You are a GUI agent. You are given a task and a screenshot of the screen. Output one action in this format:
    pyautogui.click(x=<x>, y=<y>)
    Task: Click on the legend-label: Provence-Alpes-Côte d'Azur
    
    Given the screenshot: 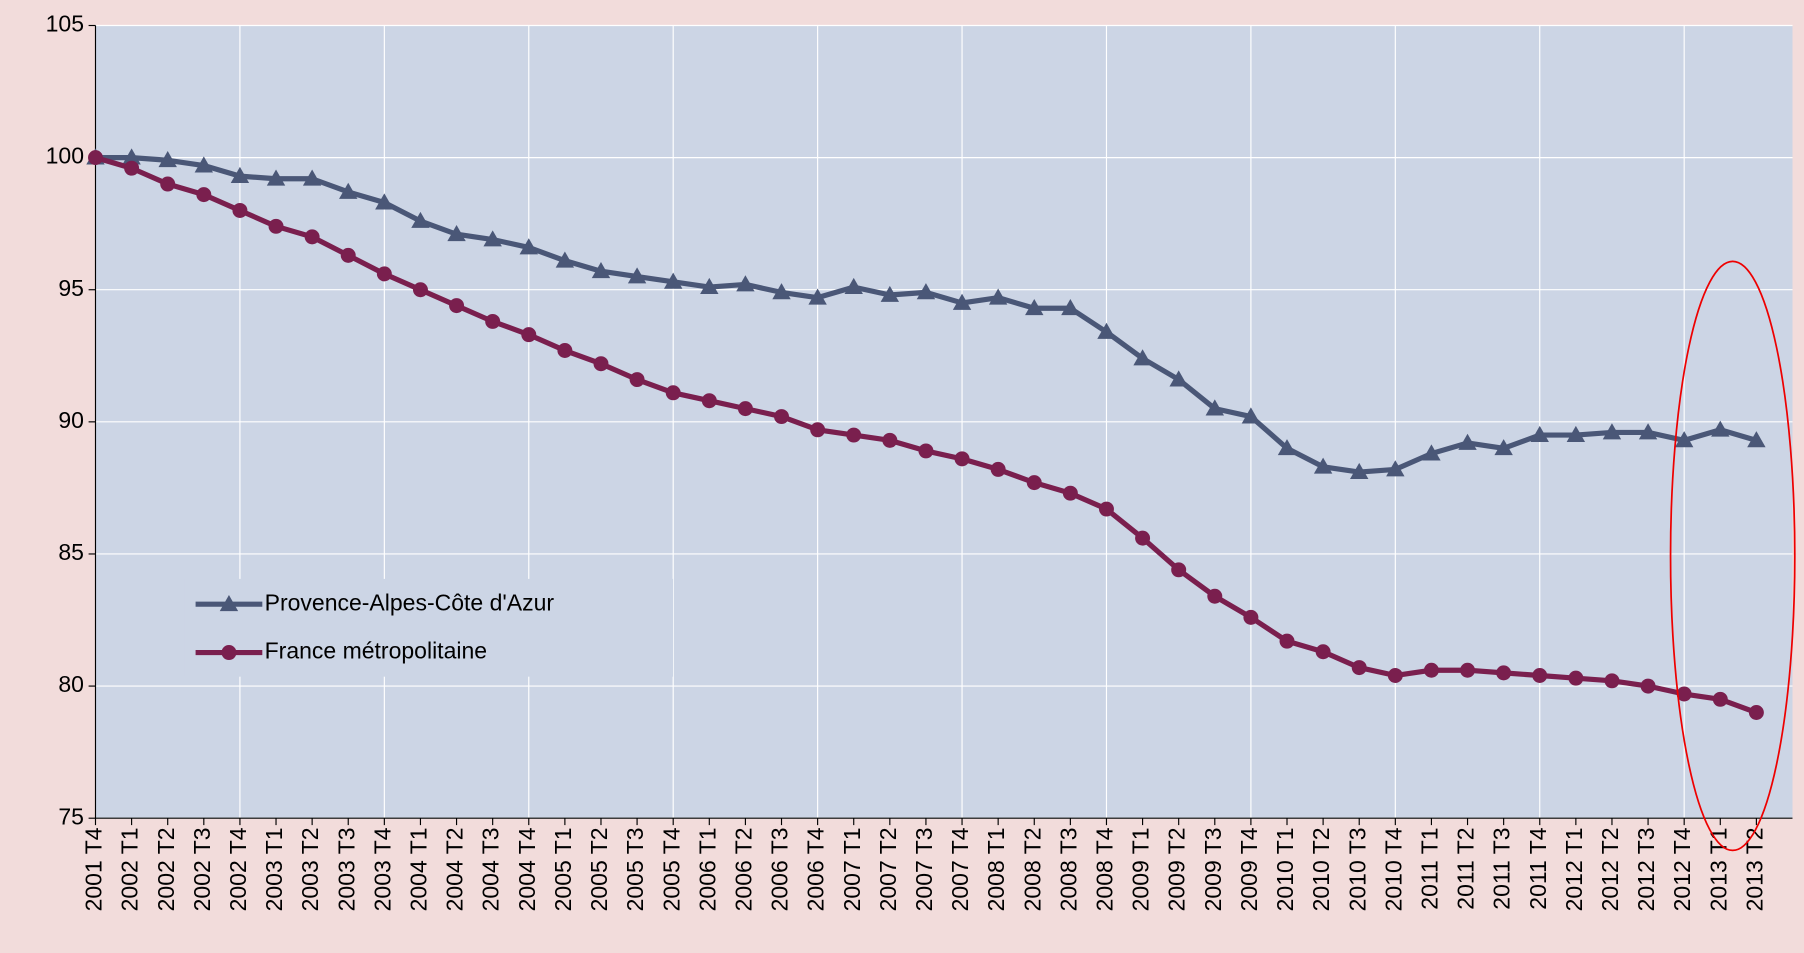 What is the action you would take?
    pyautogui.click(x=410, y=602)
    